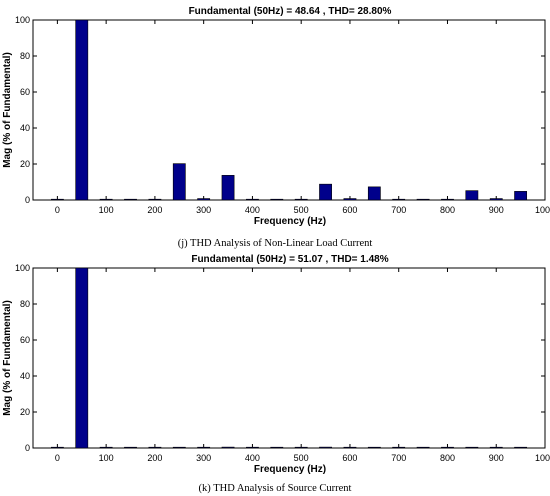 The width and height of the screenshot is (550, 496). Describe the element at coordinates (277, 447) in the screenshot. I see `chart-k-bar-450hz` at that location.